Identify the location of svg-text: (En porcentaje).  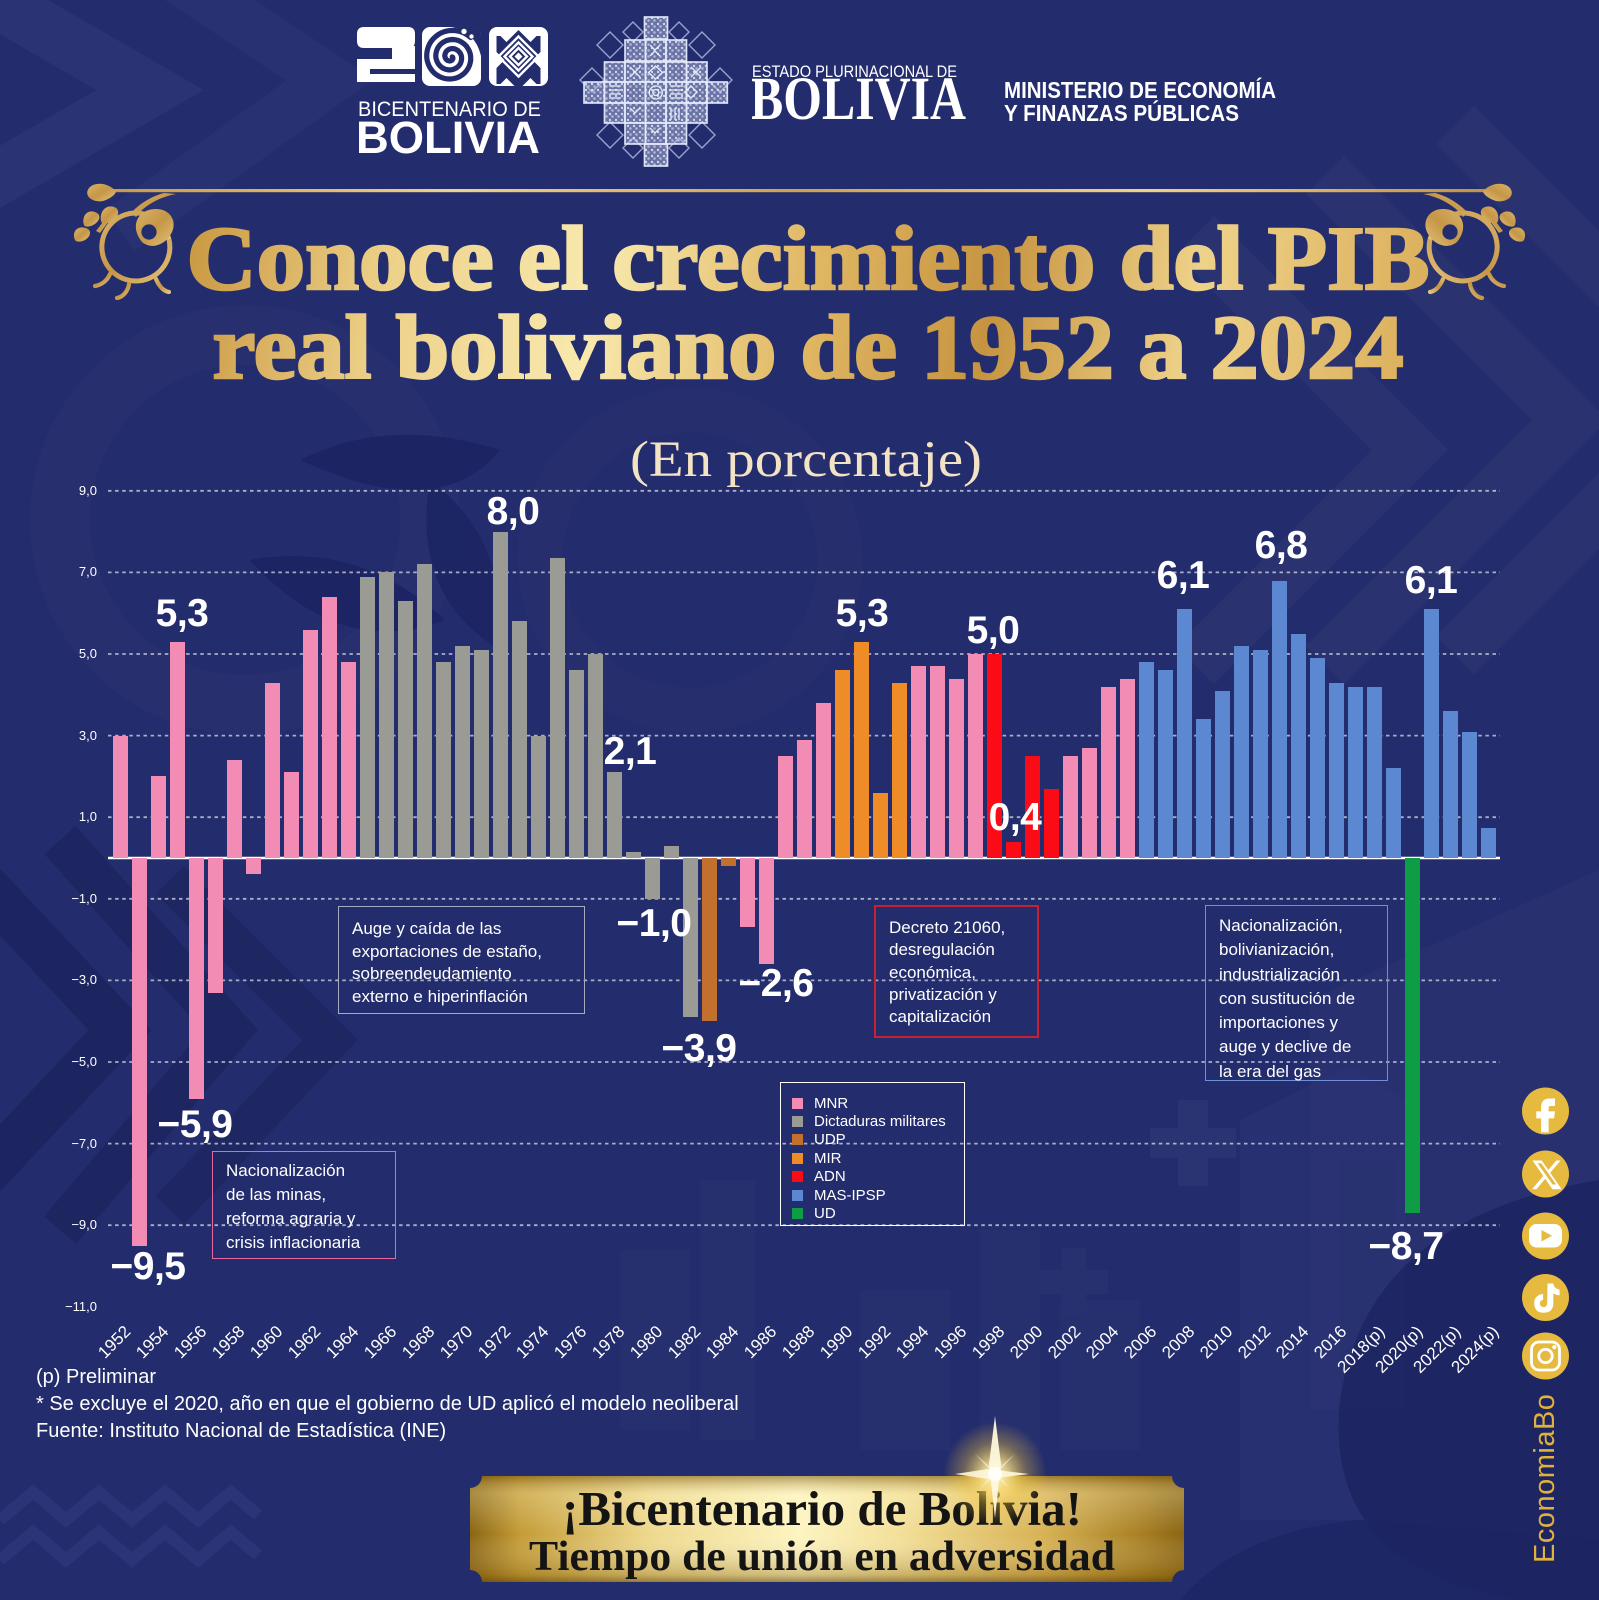
(806, 460).